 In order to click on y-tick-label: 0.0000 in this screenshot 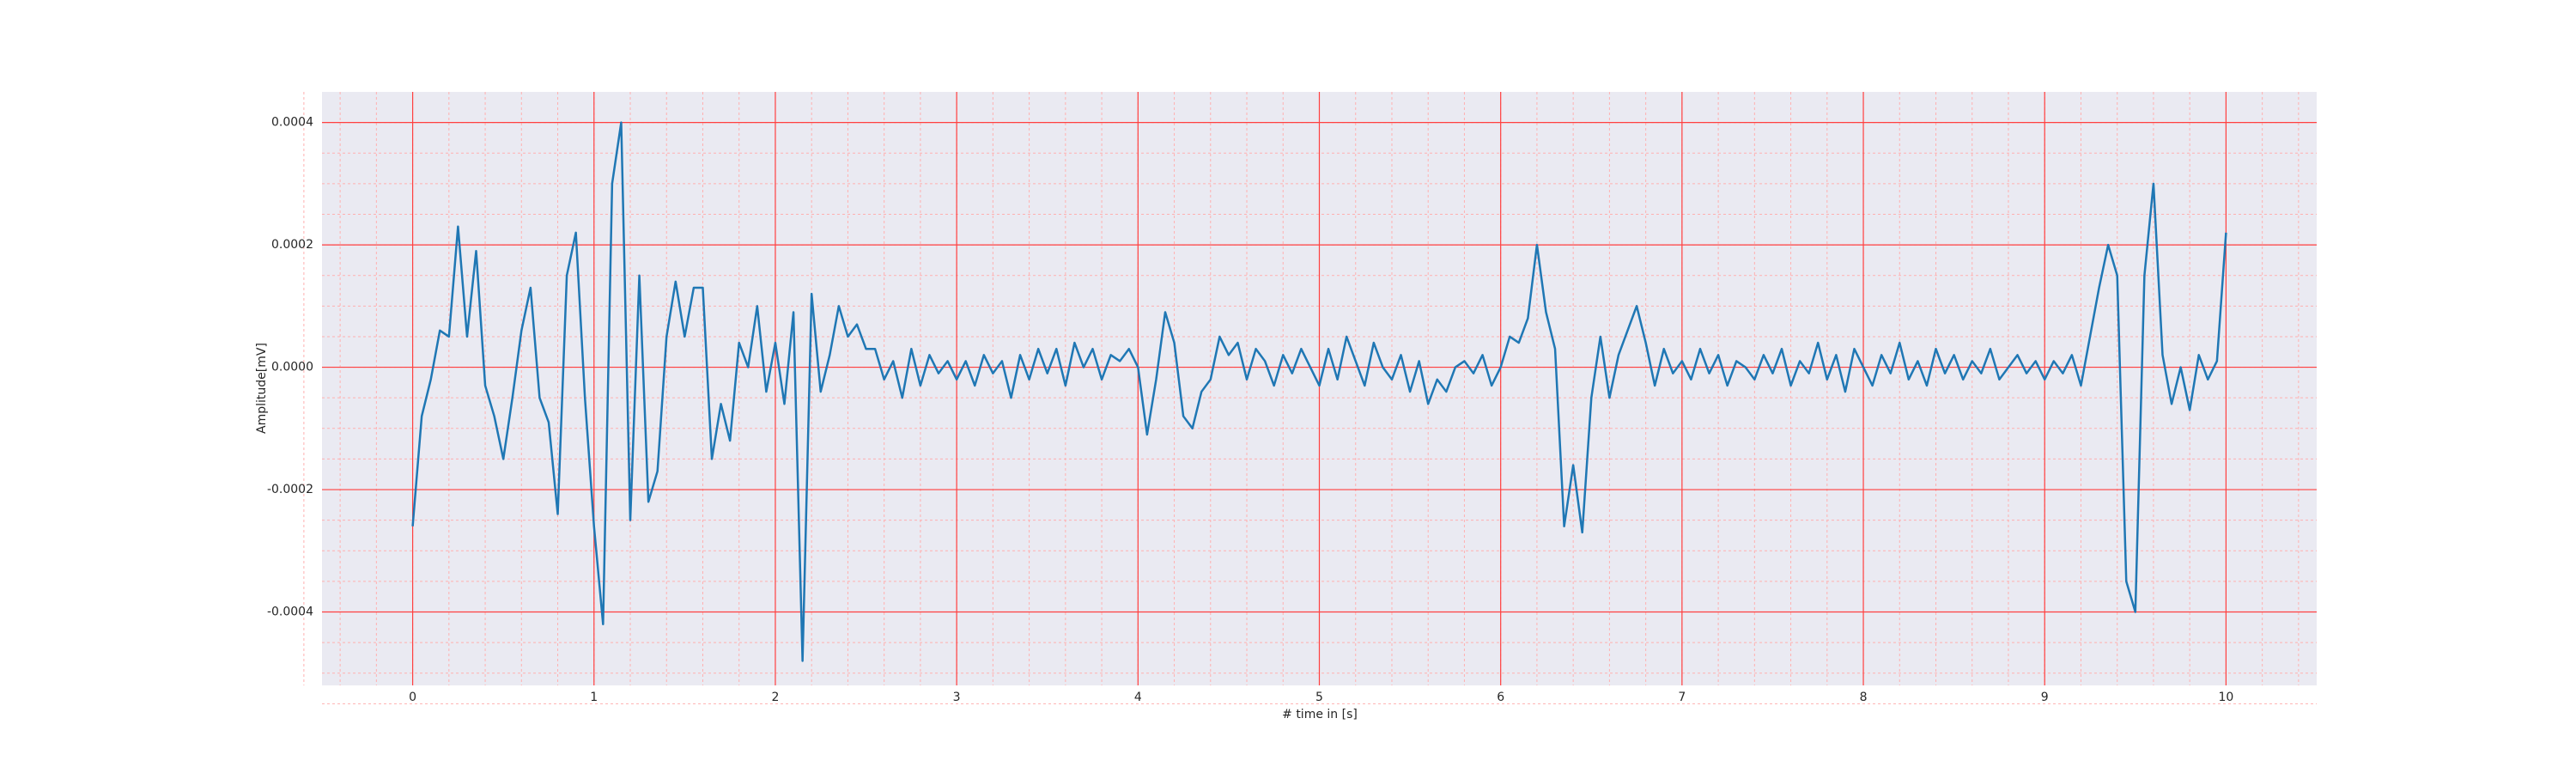, I will do `click(292, 367)`.